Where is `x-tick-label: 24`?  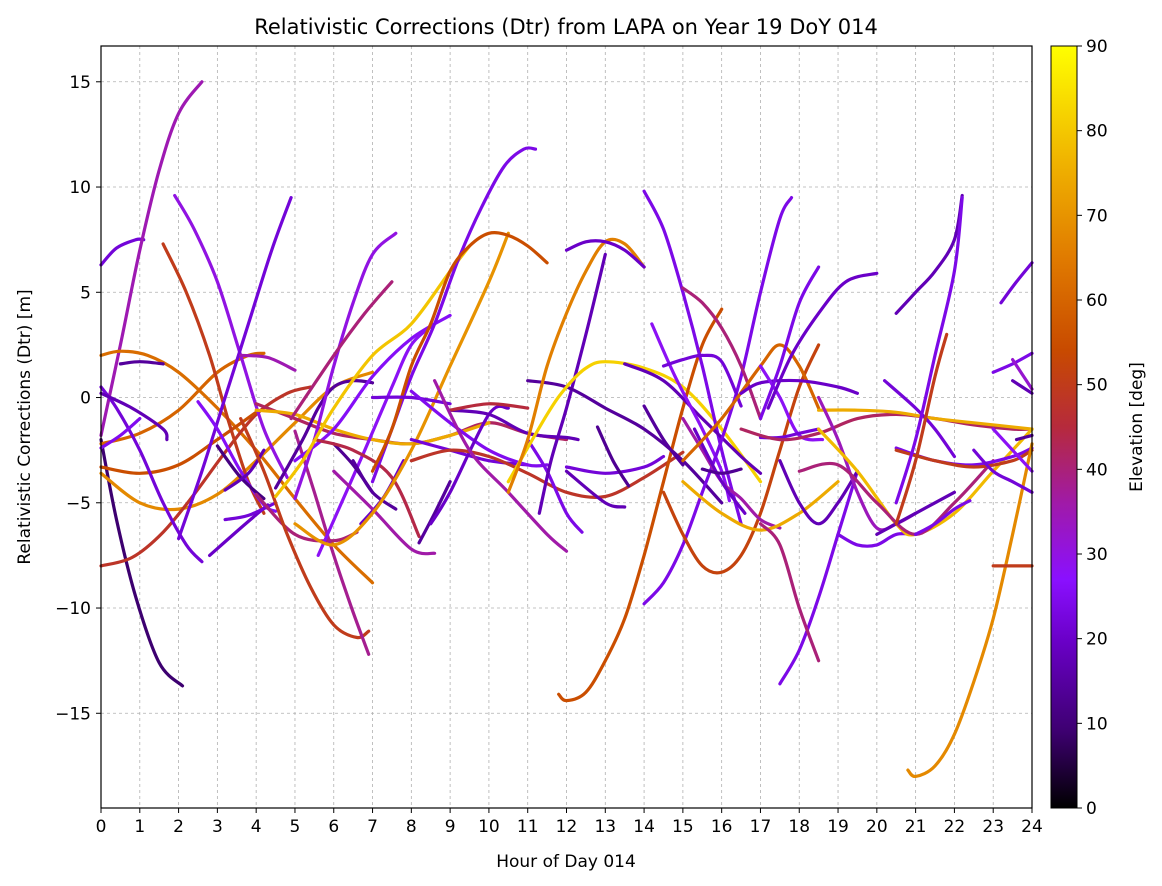
x-tick-label: 24 is located at coordinates (1032, 827).